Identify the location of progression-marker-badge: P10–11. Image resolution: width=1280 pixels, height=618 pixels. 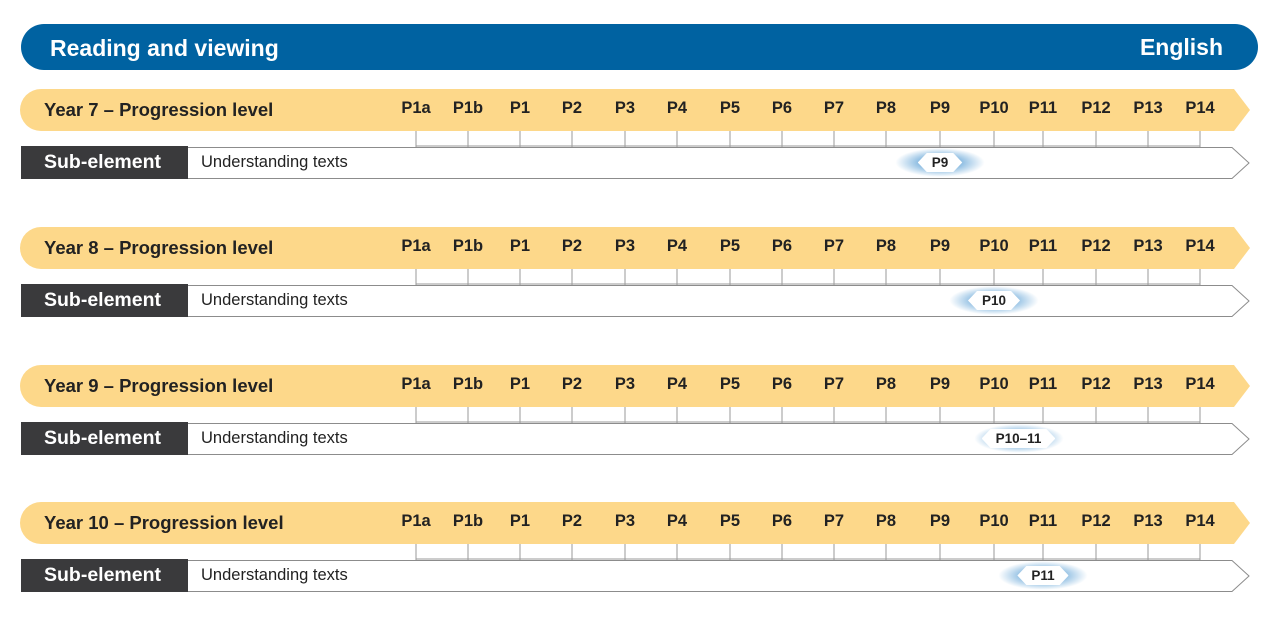
(1019, 438).